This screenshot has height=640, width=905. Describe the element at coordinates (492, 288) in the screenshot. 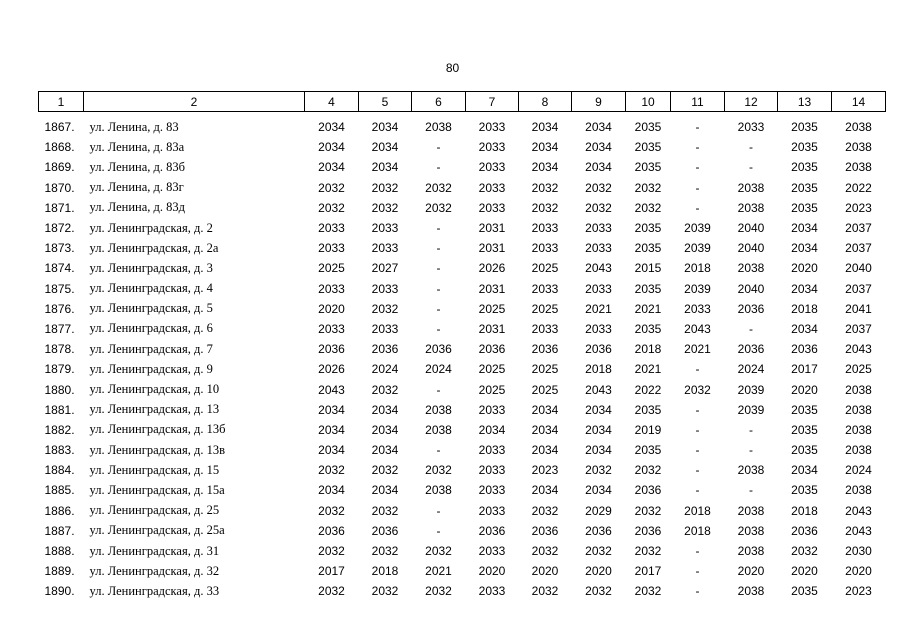

I see `year-cell: 2031` at that location.